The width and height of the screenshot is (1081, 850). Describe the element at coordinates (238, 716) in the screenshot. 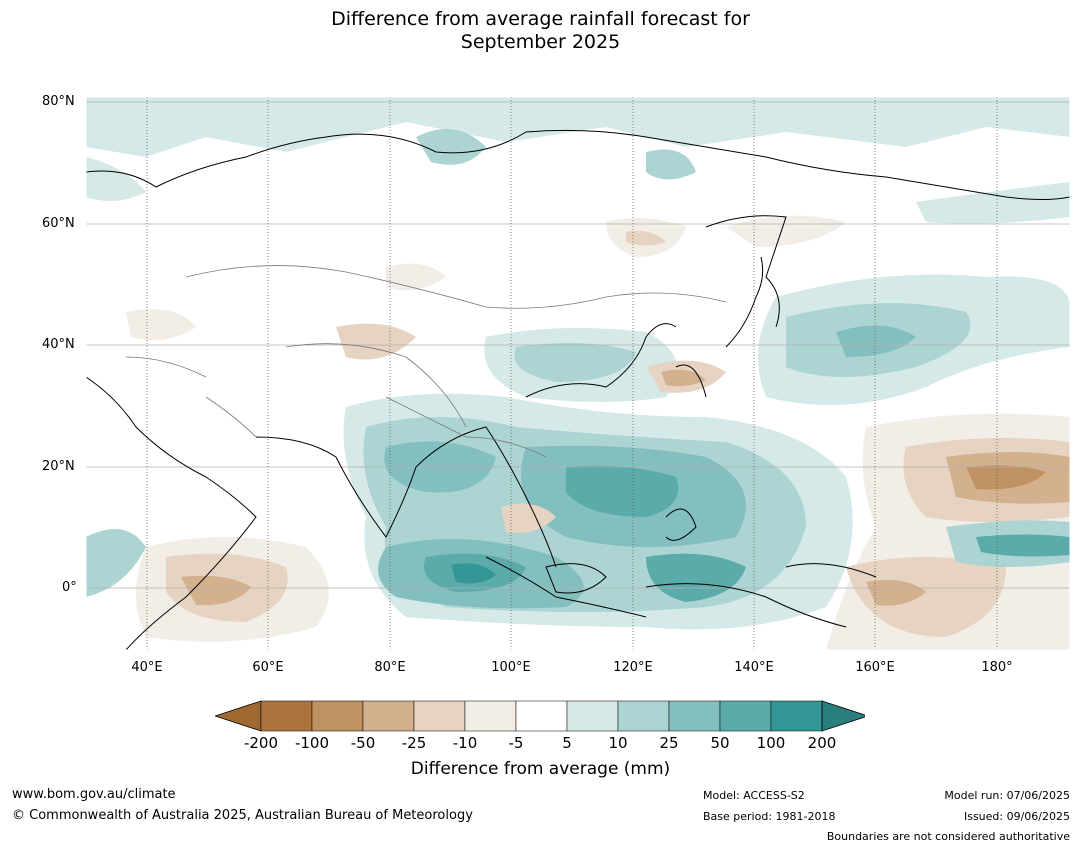

I see `colorbar-arrow-low` at that location.